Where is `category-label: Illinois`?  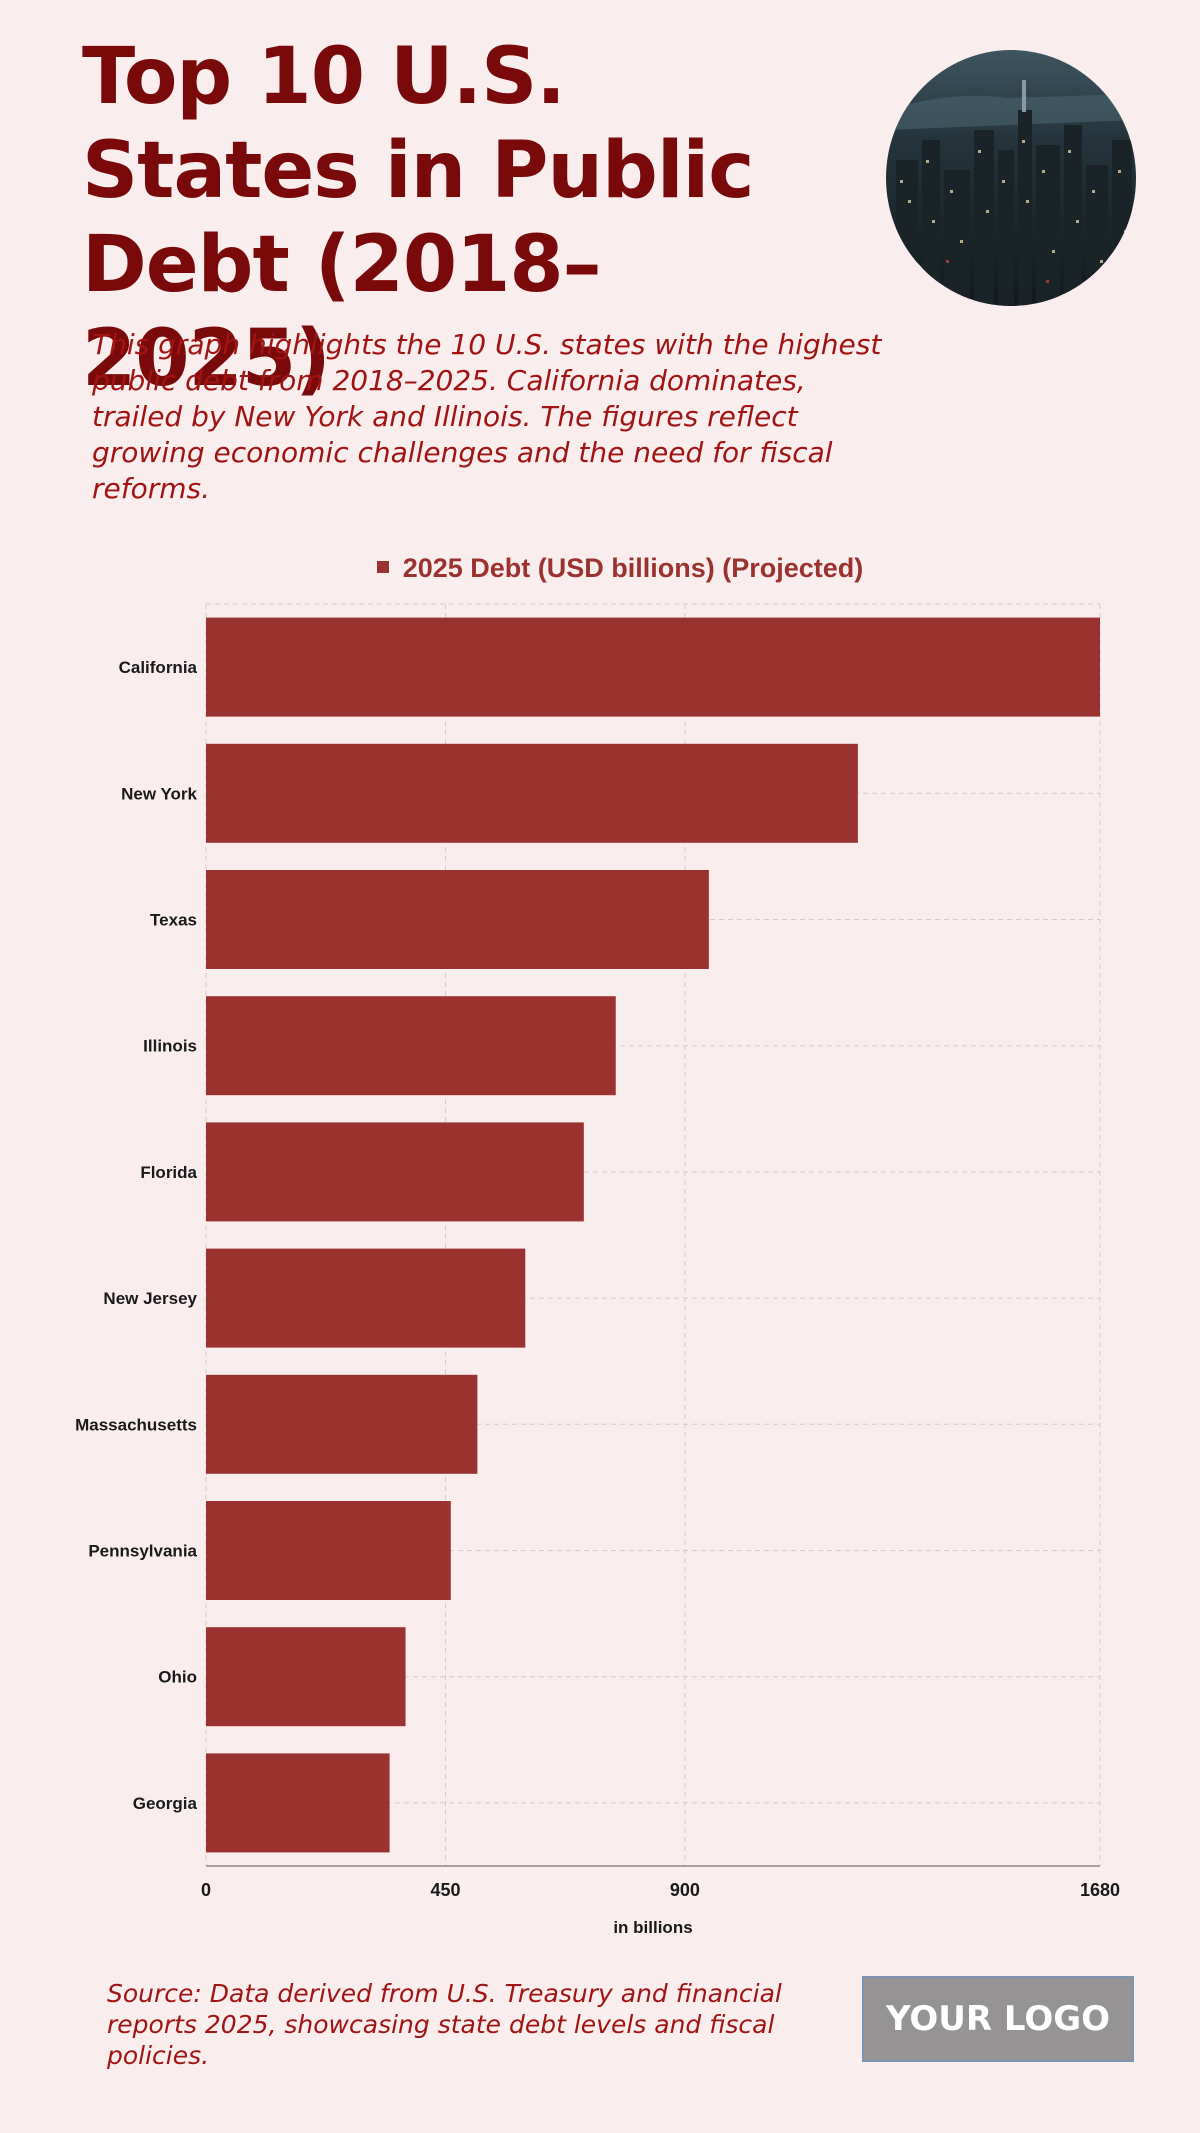
category-label: Illinois is located at coordinates (170, 1046).